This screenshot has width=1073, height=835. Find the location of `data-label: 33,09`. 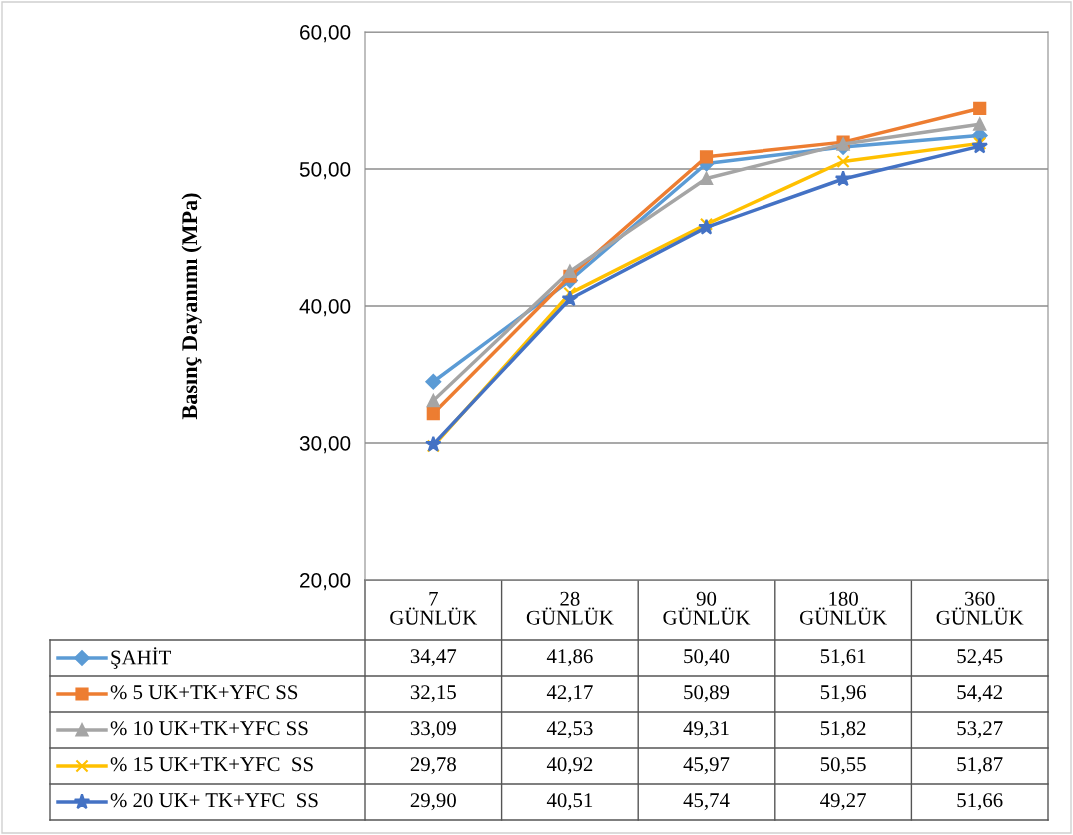

data-label: 33,09 is located at coordinates (433, 730).